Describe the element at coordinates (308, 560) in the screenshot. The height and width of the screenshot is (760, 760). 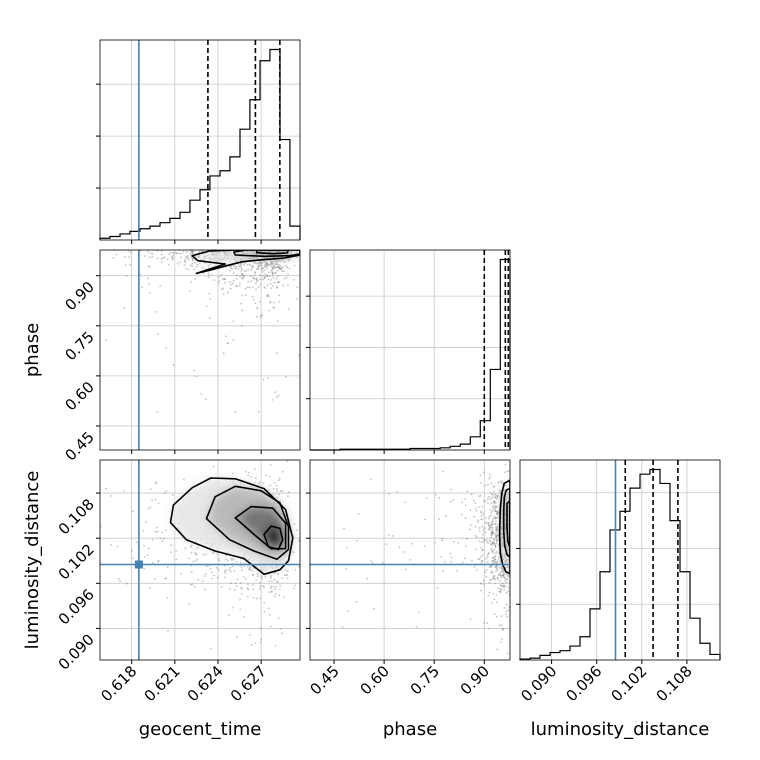
I see `y-ticks` at that location.